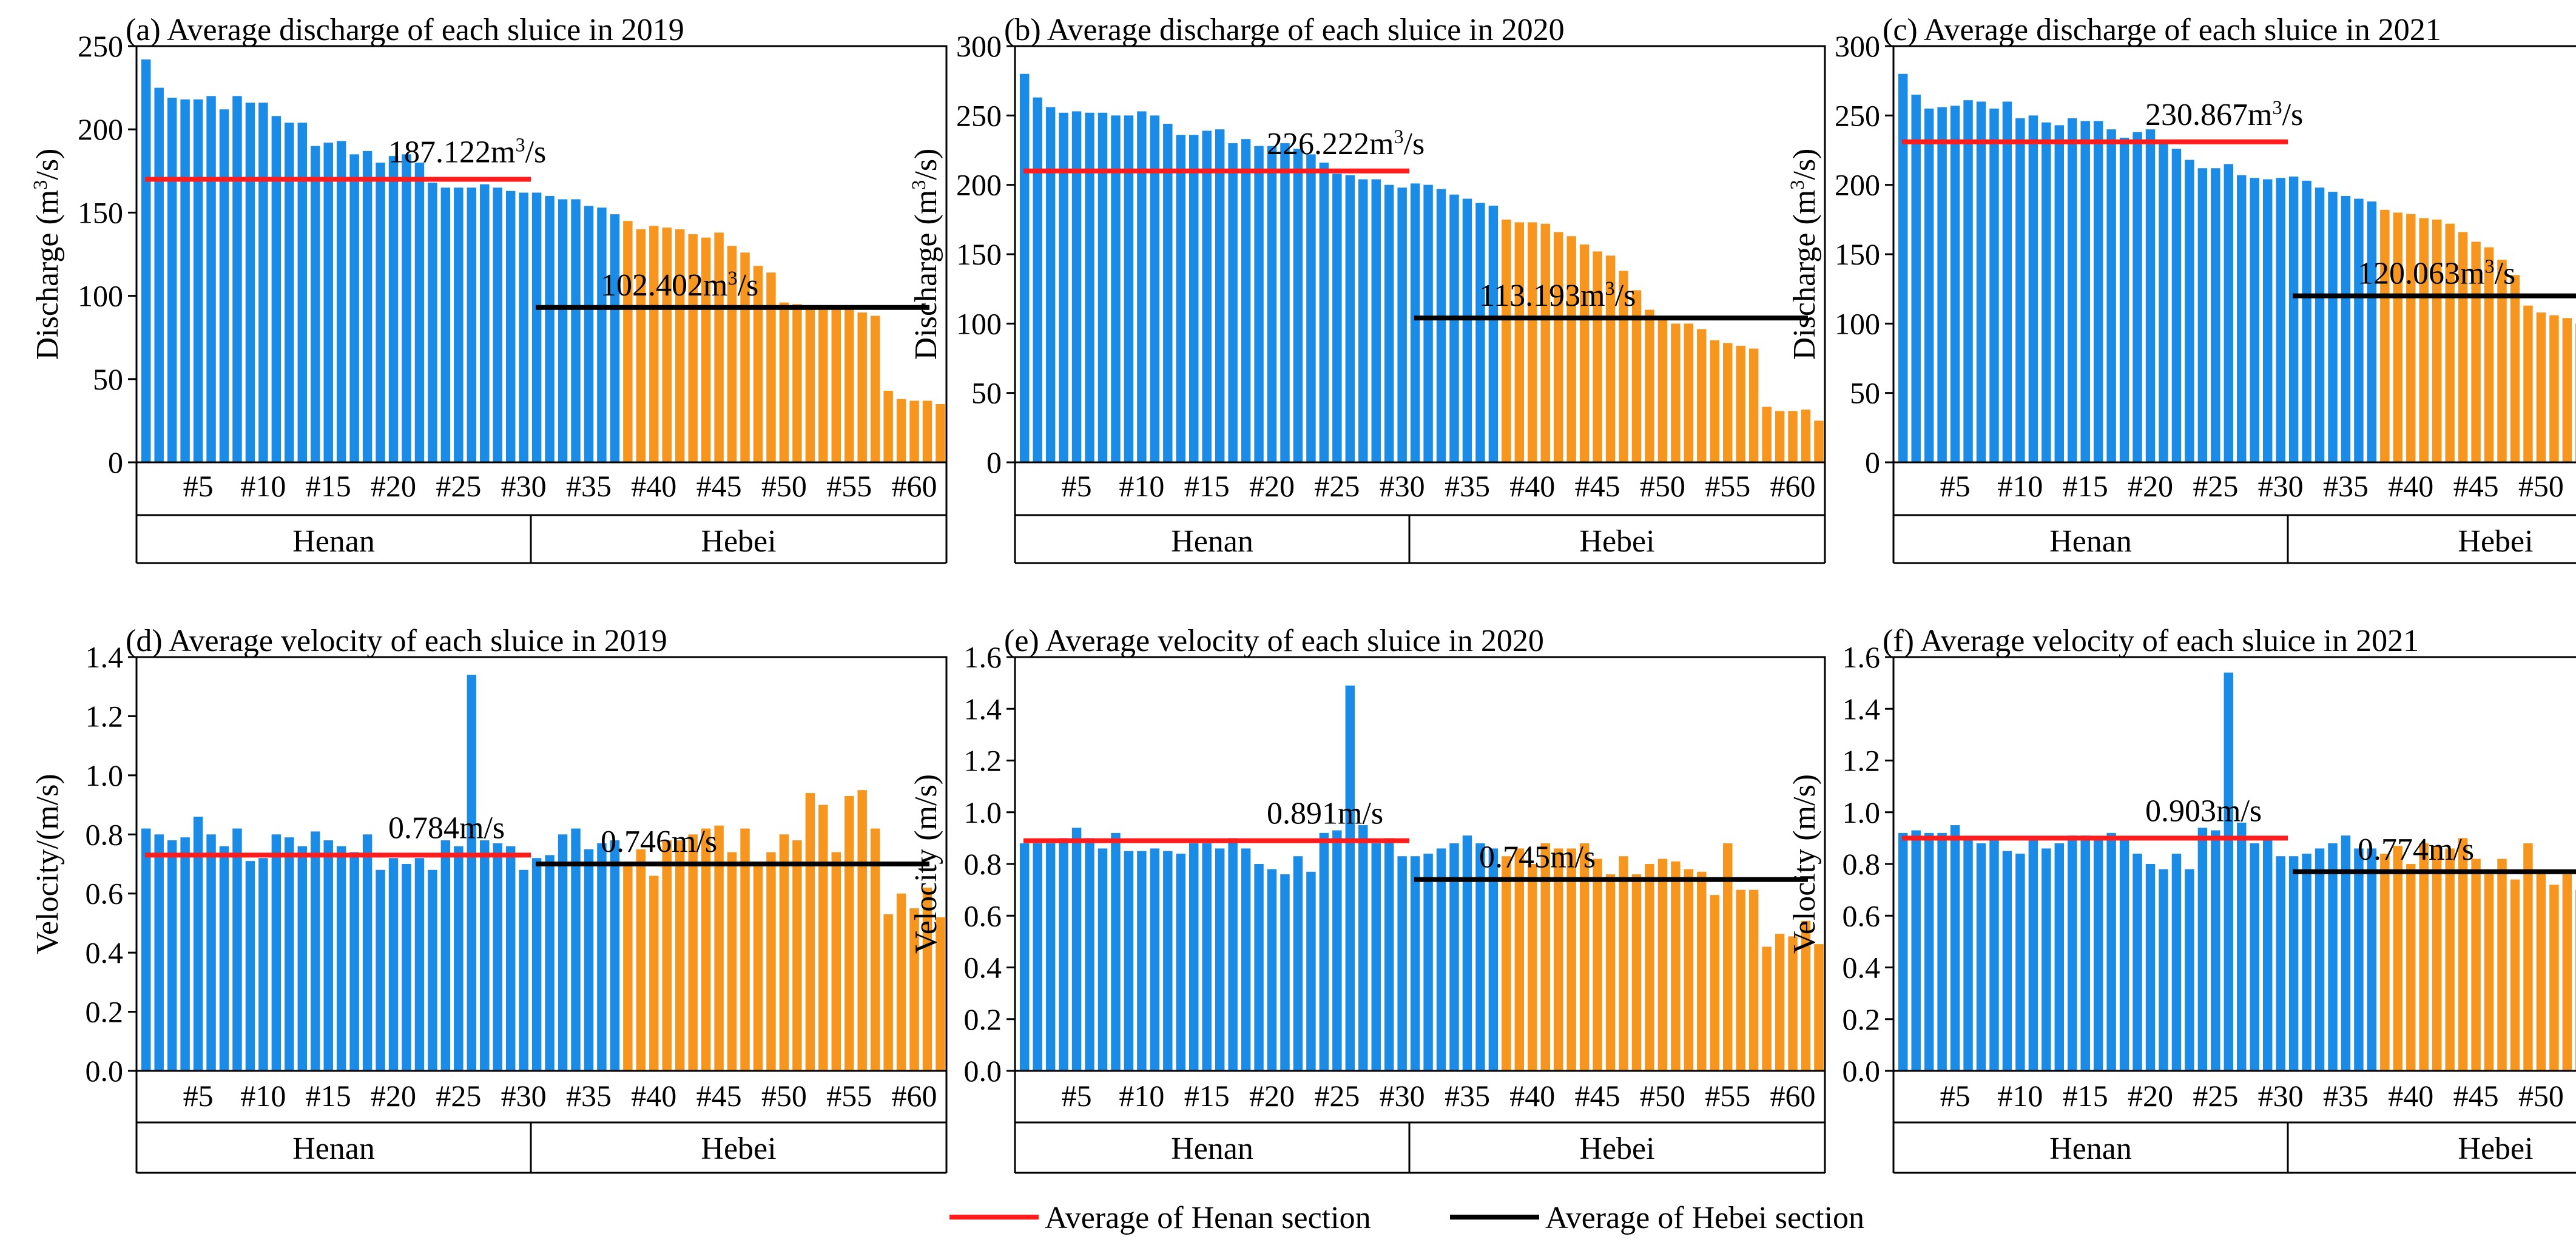 This screenshot has height=1245, width=2576. What do you see at coordinates (1865, 393) in the screenshot?
I see `y-tick-label: 50` at bounding box center [1865, 393].